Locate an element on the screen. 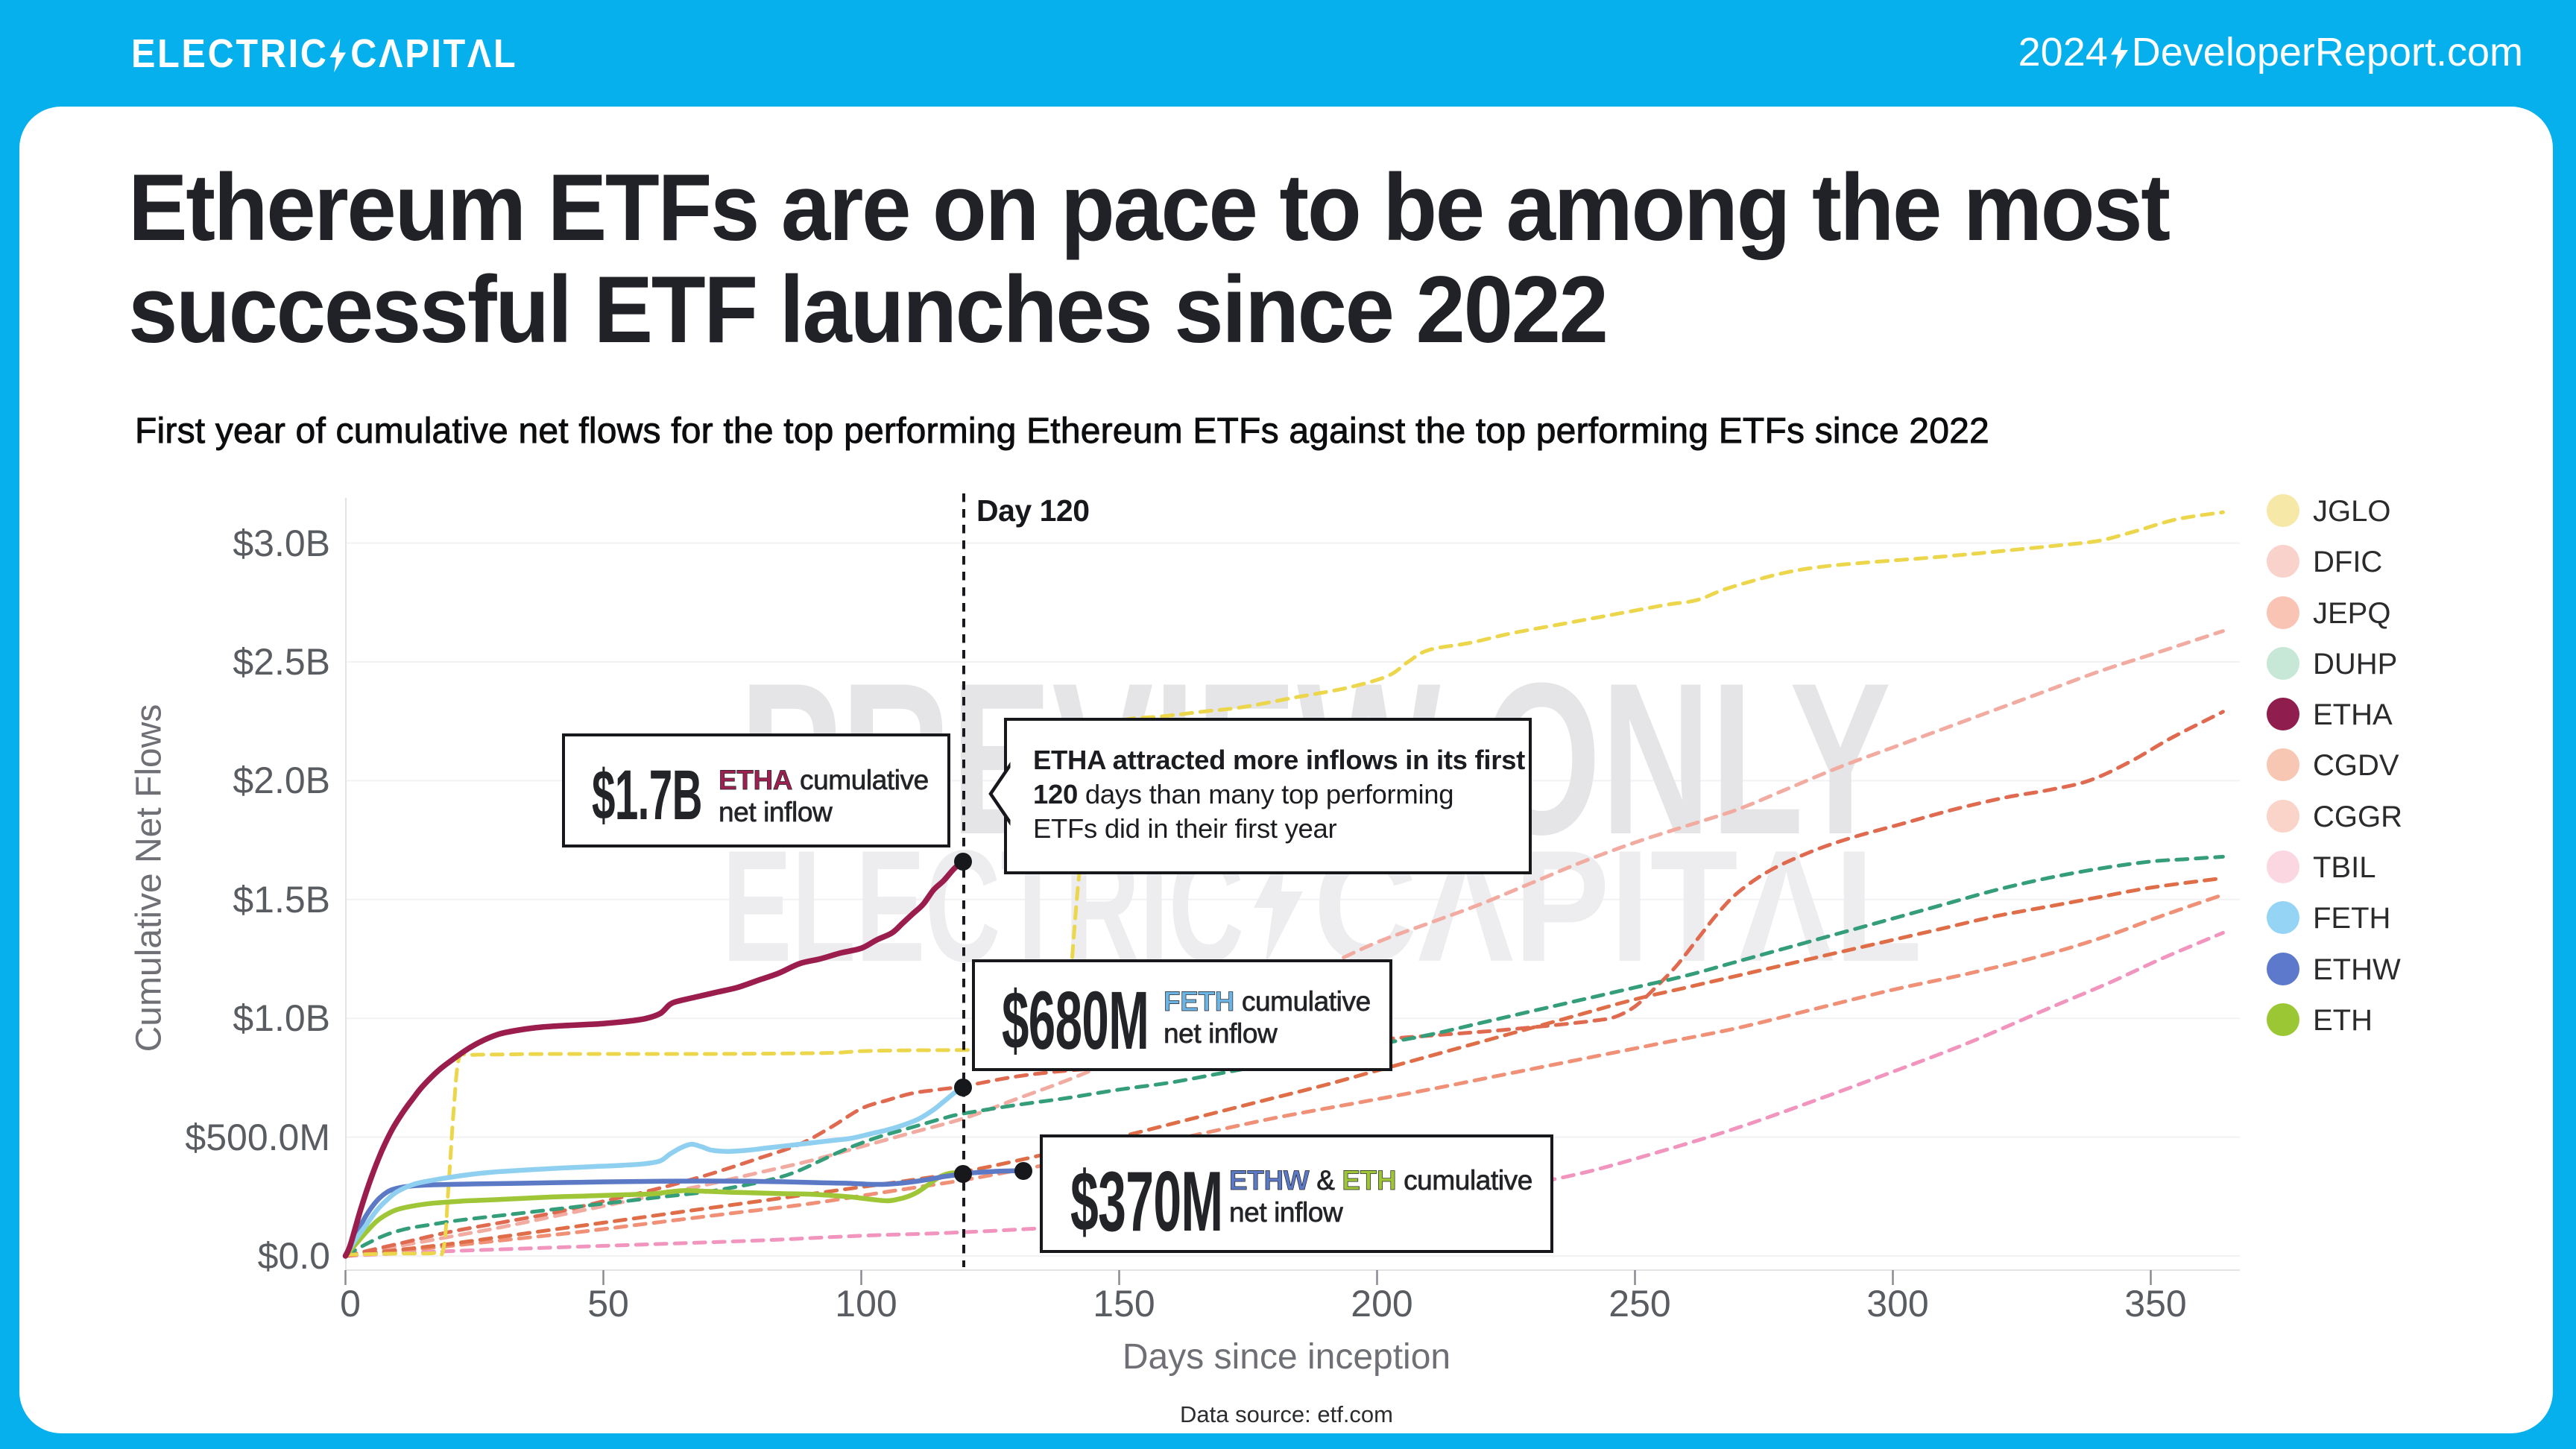 This screenshot has height=1449, width=2576. svg-text: ETH is located at coordinates (2343, 1021).